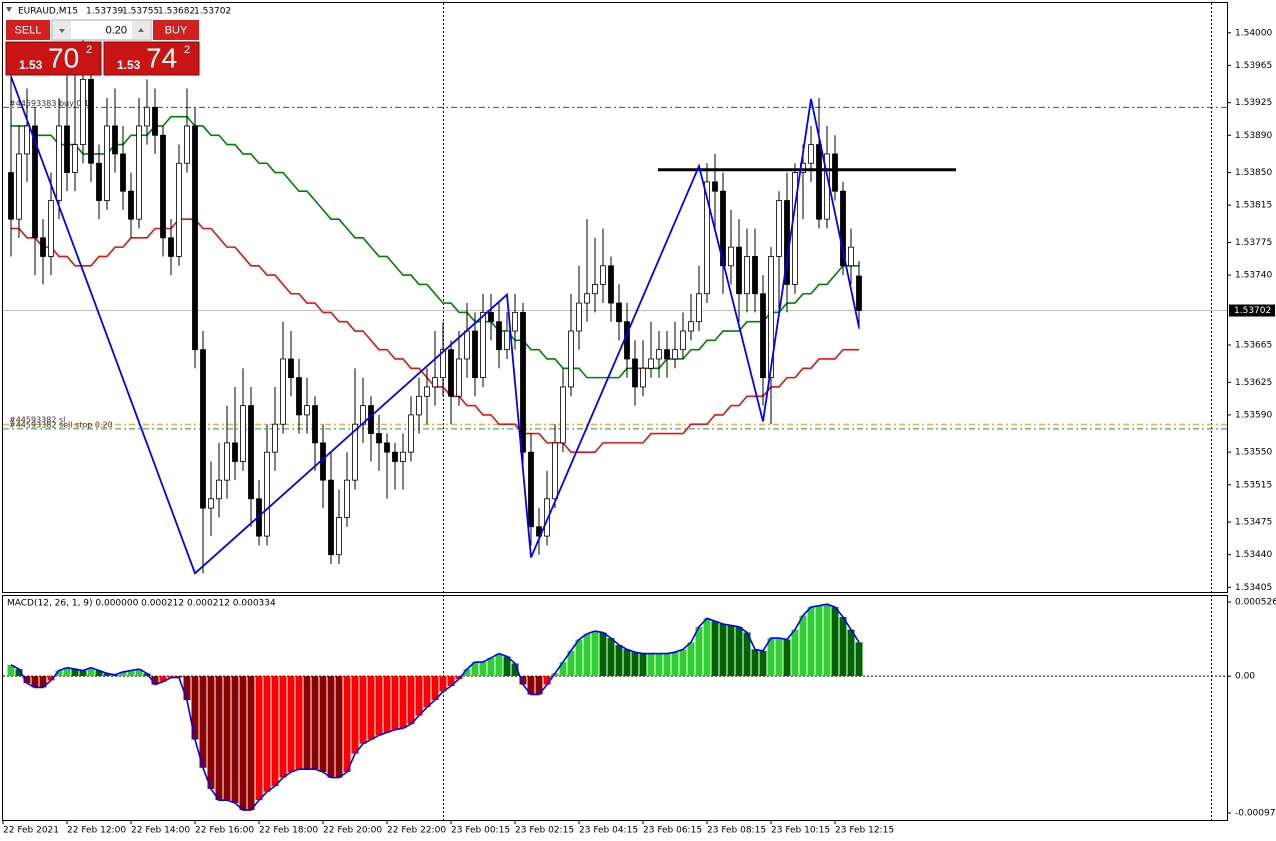  I want to click on symbol: EURAUD,M15, so click(48, 12).